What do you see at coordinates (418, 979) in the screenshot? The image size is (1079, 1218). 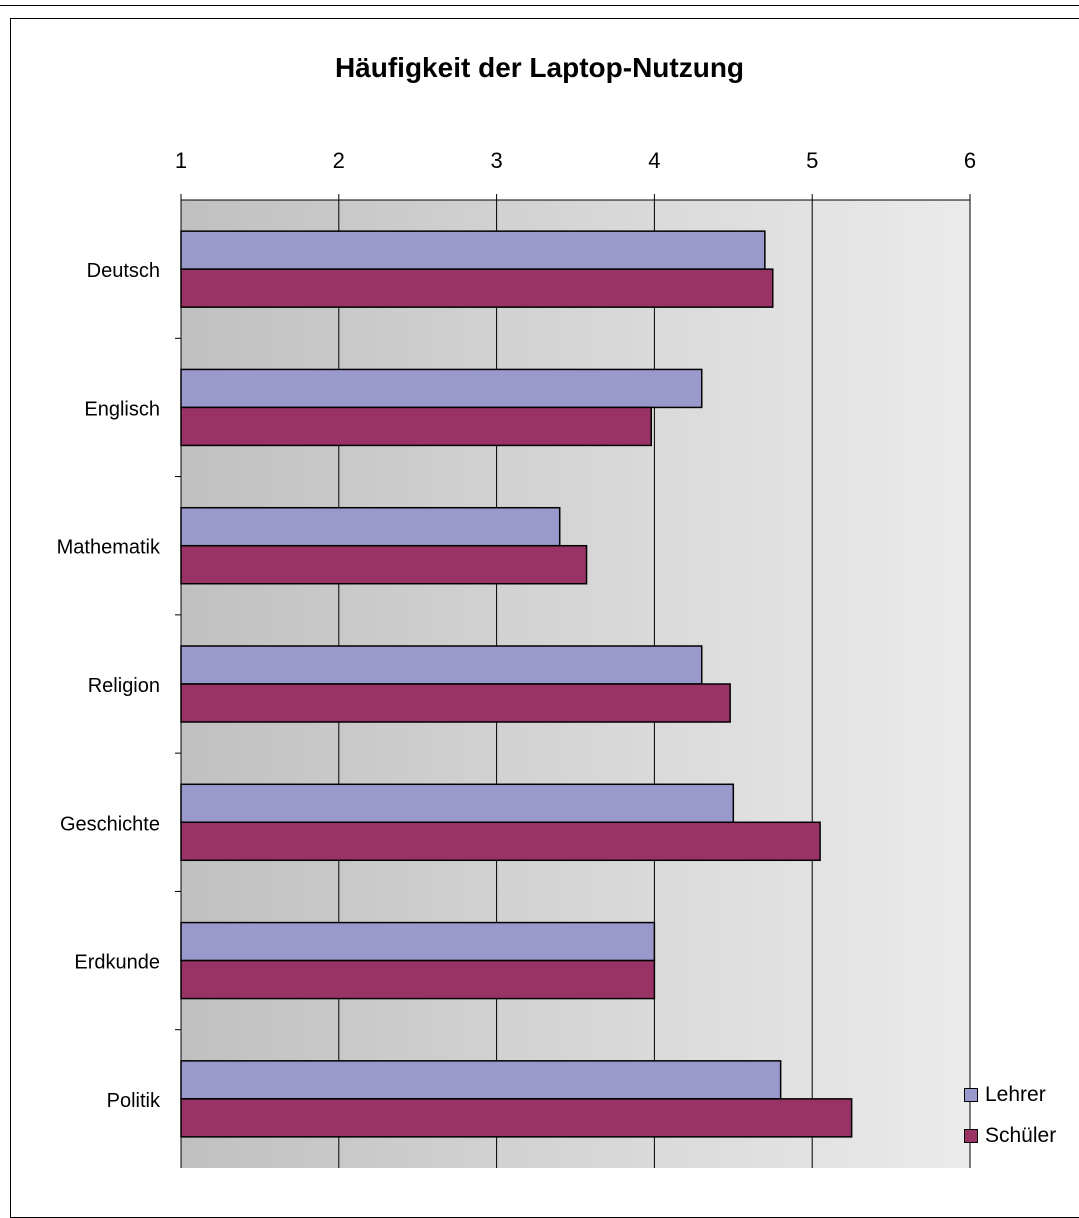 I see `bar-schler-erdkunde` at bounding box center [418, 979].